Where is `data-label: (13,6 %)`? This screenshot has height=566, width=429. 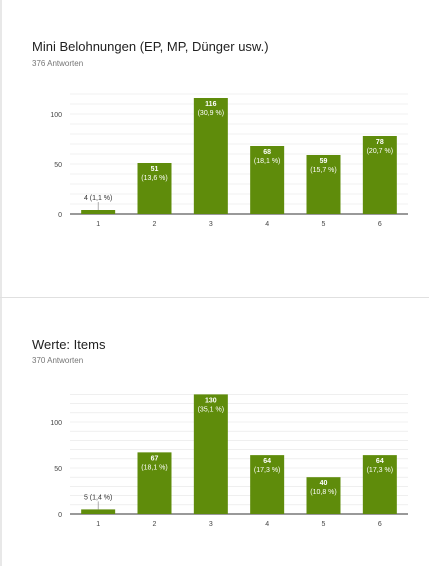 data-label: (13,6 %) is located at coordinates (154, 178).